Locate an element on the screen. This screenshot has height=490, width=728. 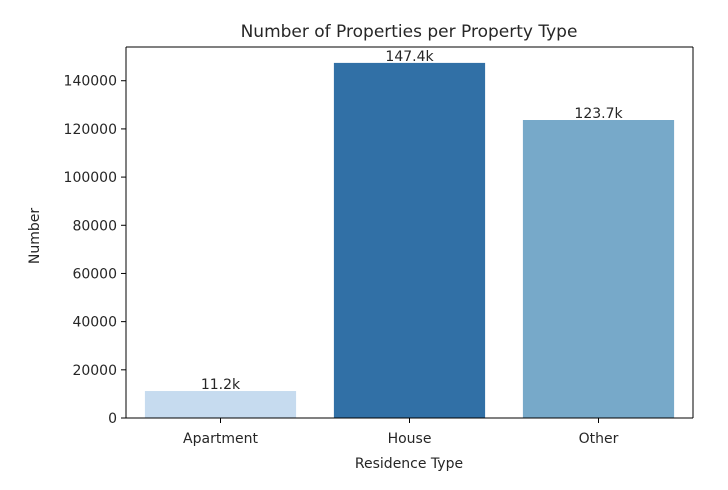
data-label: 147.4k is located at coordinates (409, 57).